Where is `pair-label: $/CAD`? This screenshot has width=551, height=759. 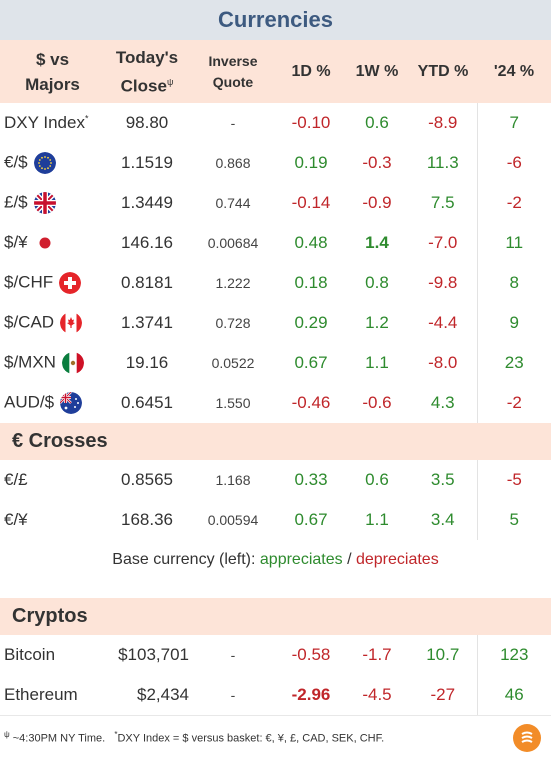 pair-label: $/CAD is located at coordinates (29, 322).